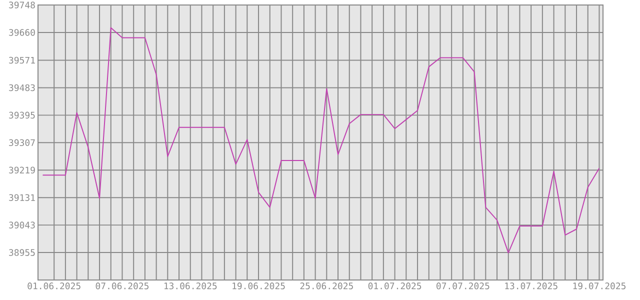 The height and width of the screenshot is (300, 640). Describe the element at coordinates (599, 286) in the screenshot. I see `x-tick-label: 19.07.2025` at that location.